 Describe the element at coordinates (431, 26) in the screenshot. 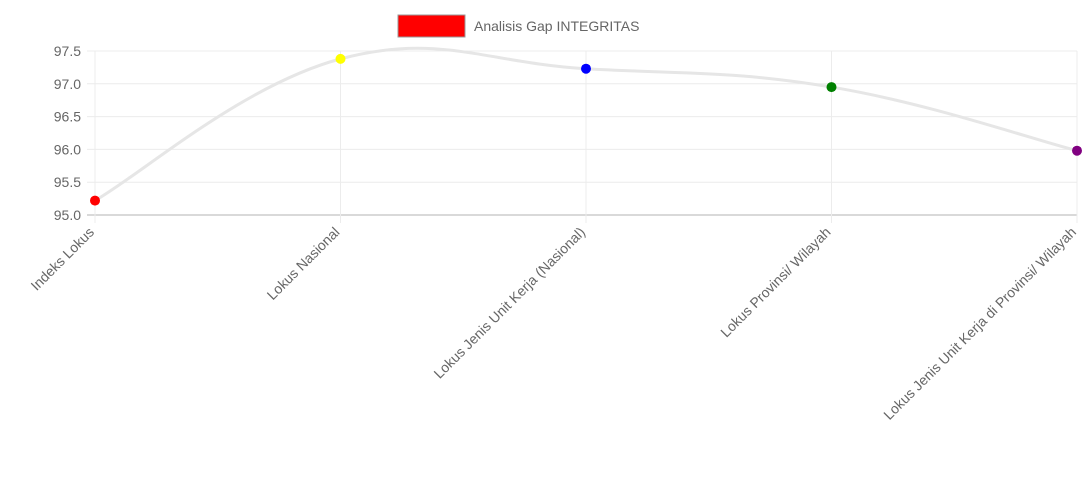

I see `legend-swatch` at that location.